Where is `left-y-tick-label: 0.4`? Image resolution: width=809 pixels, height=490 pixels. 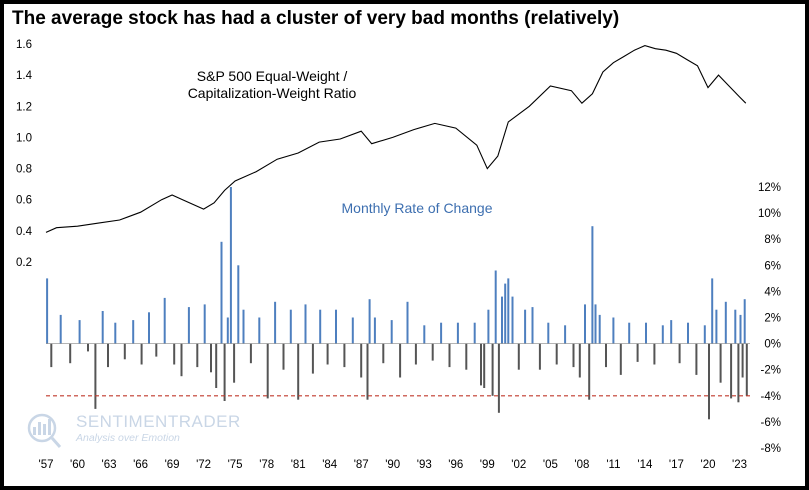
left-y-tick-label: 0.4 is located at coordinates (24, 232).